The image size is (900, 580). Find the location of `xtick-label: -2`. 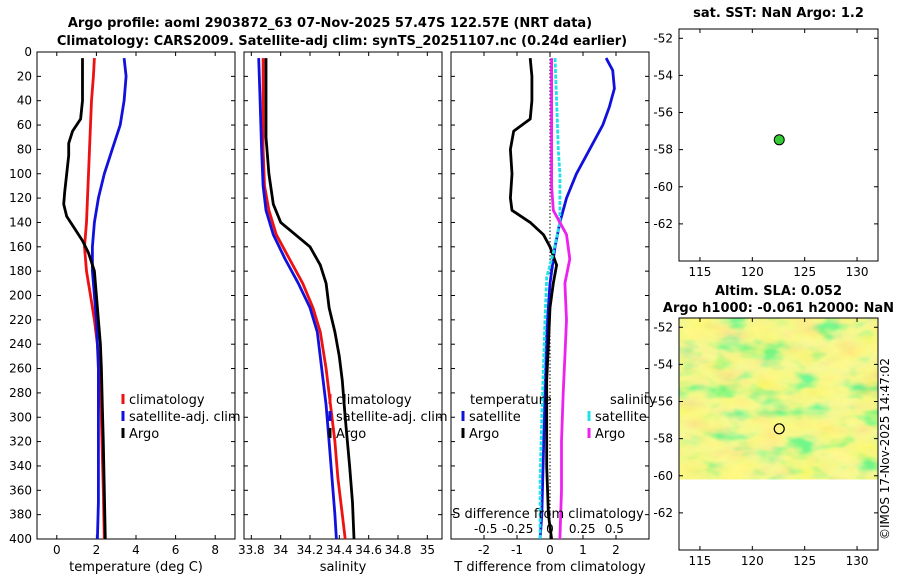

xtick-label: -2 is located at coordinates (484, 550).